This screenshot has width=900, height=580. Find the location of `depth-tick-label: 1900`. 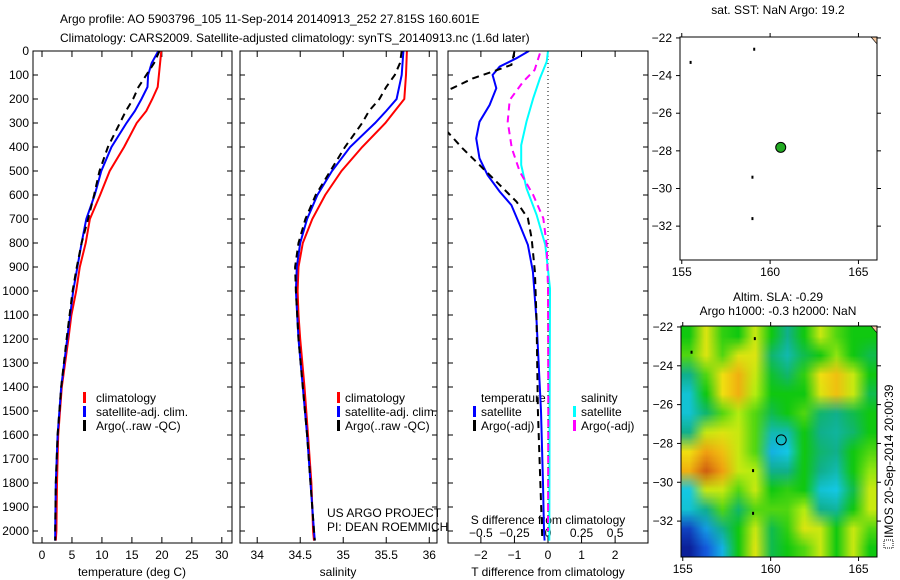

depth-tick-label: 1900 is located at coordinates (15, 507).